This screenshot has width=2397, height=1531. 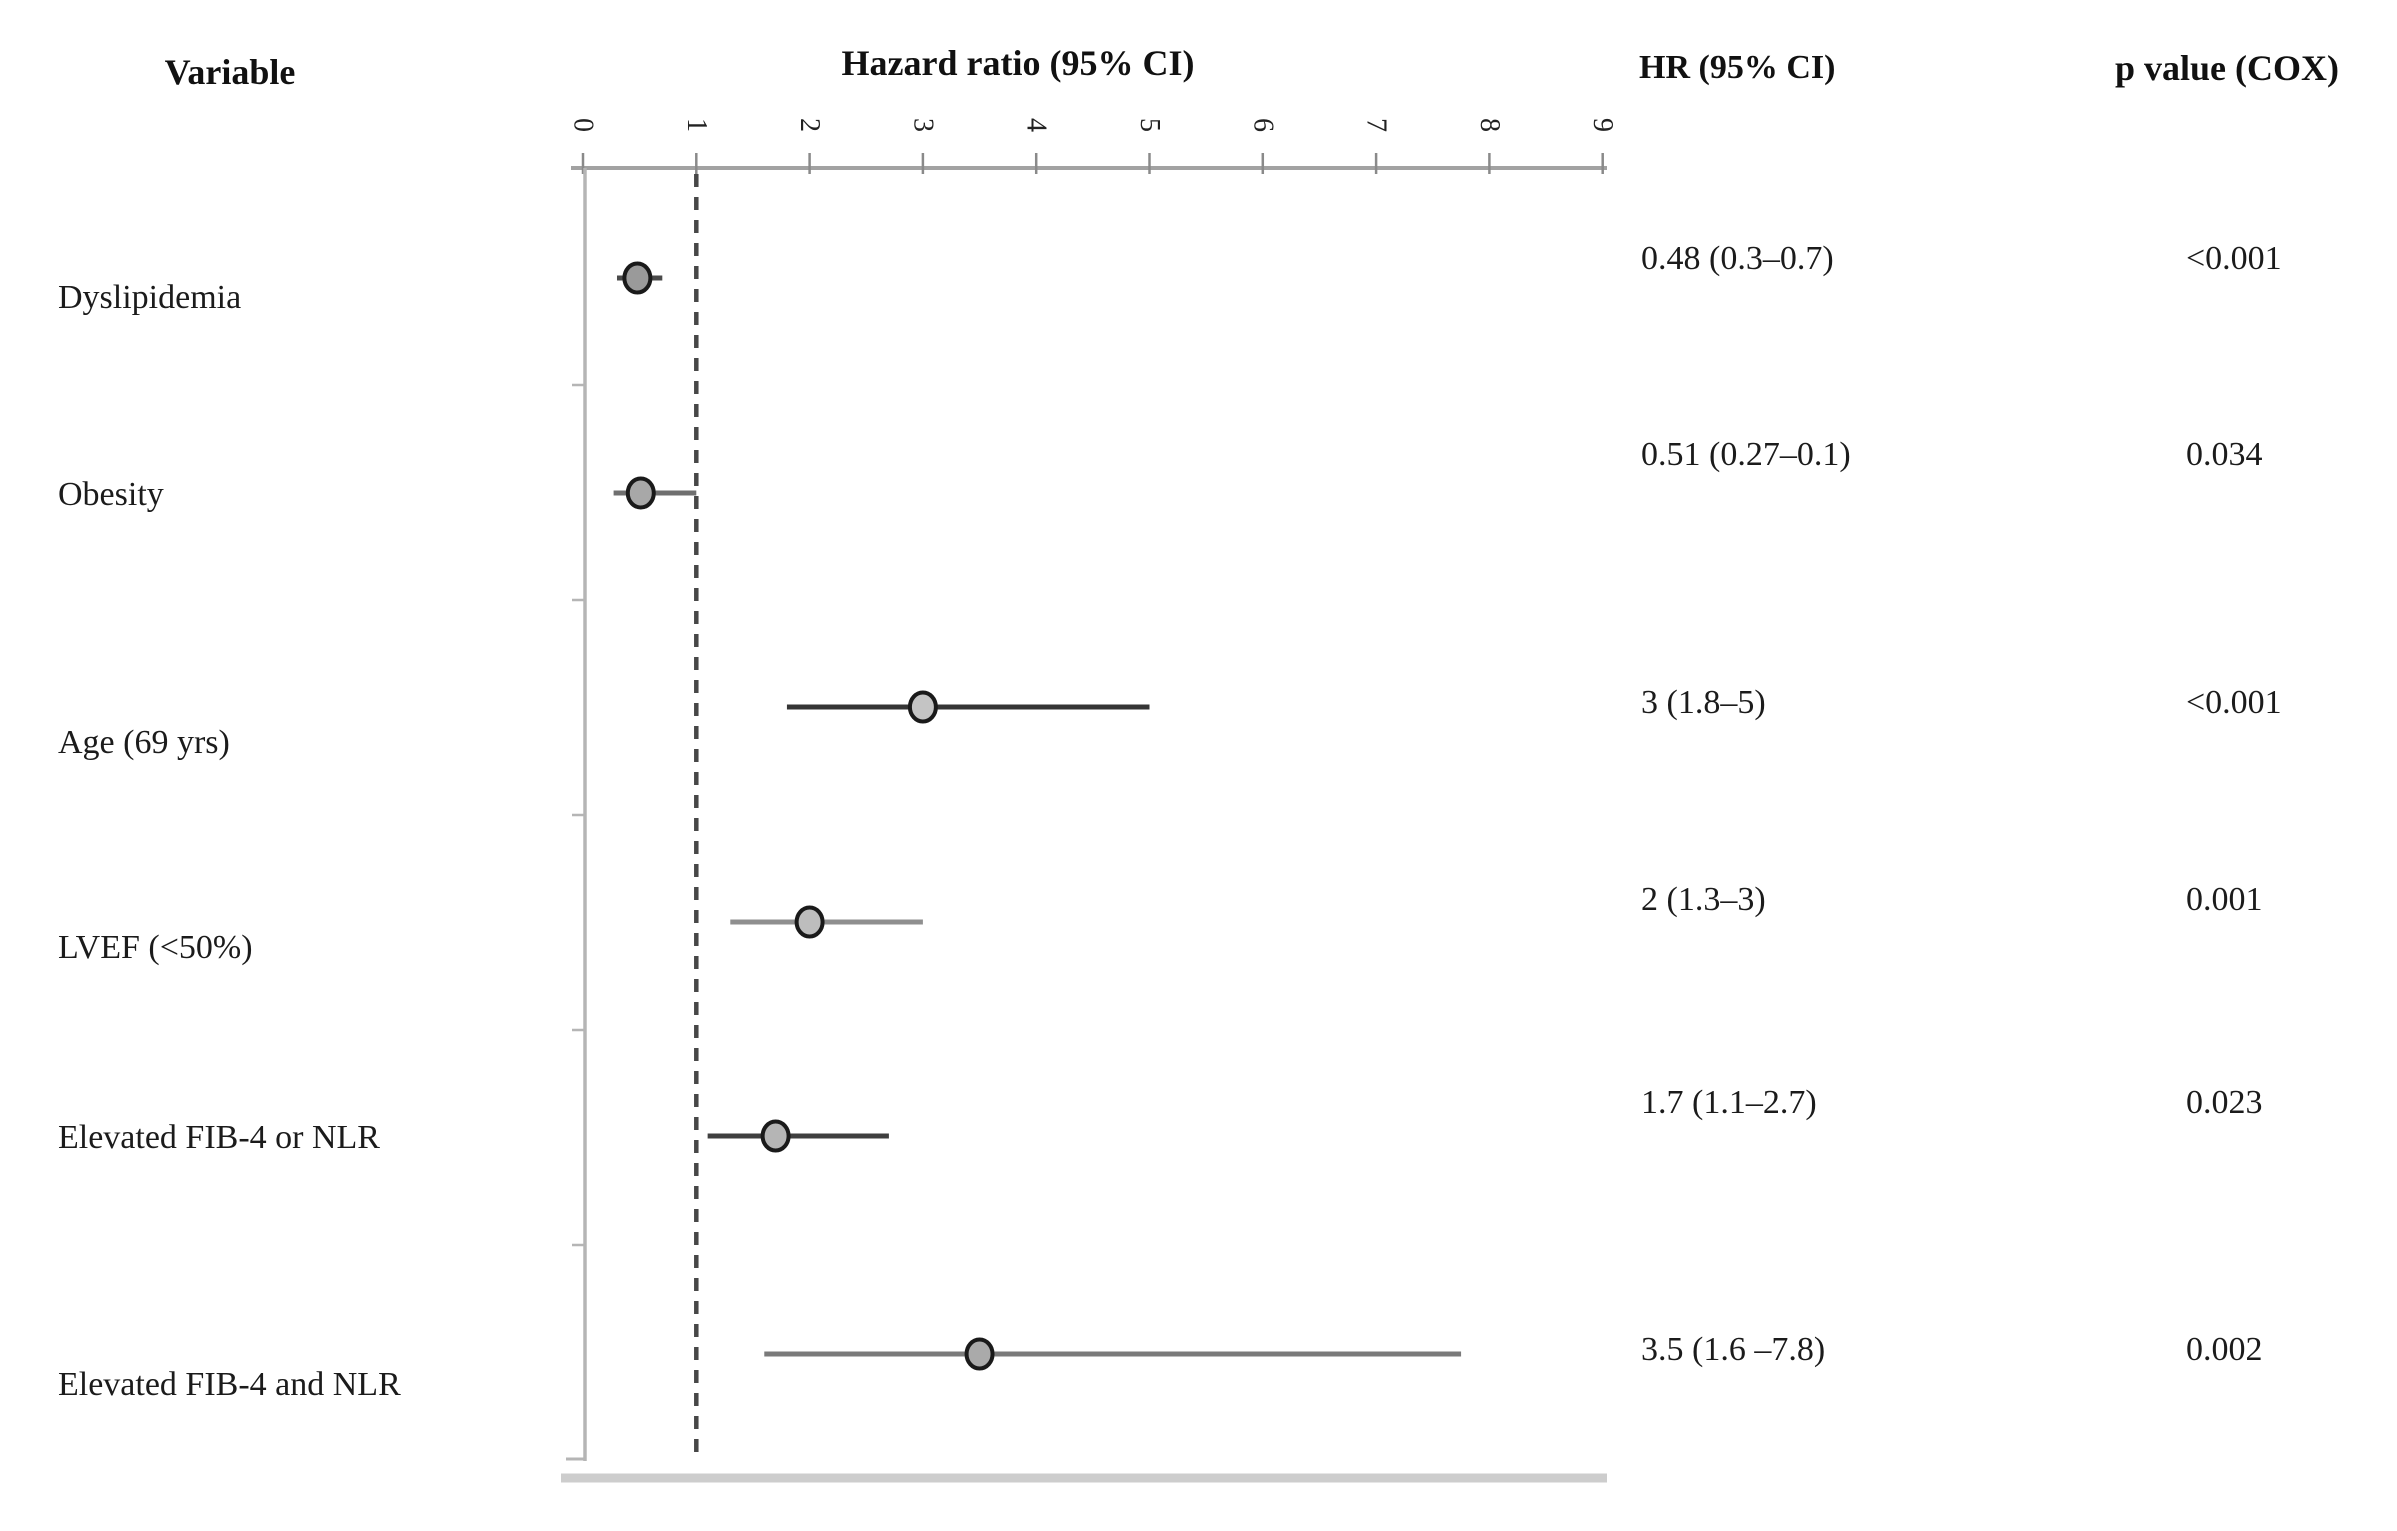 What do you see at coordinates (219, 1137) in the screenshot?
I see `row-variable-label: Elevated FIB-4 or NLR` at bounding box center [219, 1137].